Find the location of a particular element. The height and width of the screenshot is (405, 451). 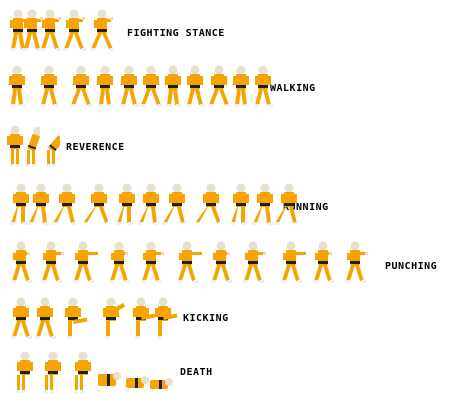

row-label-running: RUNNING is located at coordinates (306, 207).